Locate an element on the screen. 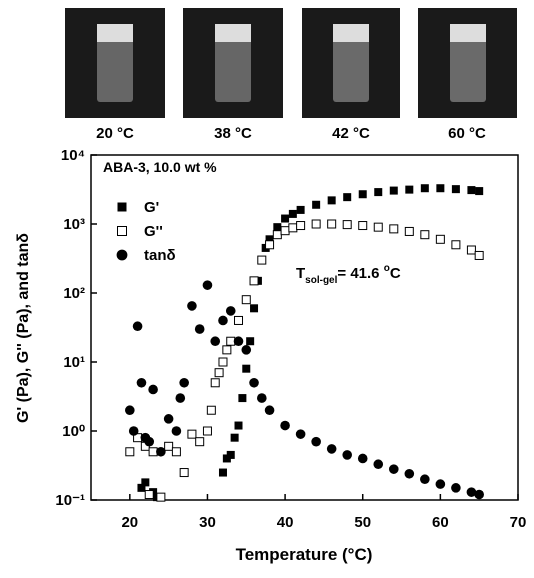 The width and height of the screenshot is (534, 578). y-tick-label: 10⁻¹ is located at coordinates (70, 500).